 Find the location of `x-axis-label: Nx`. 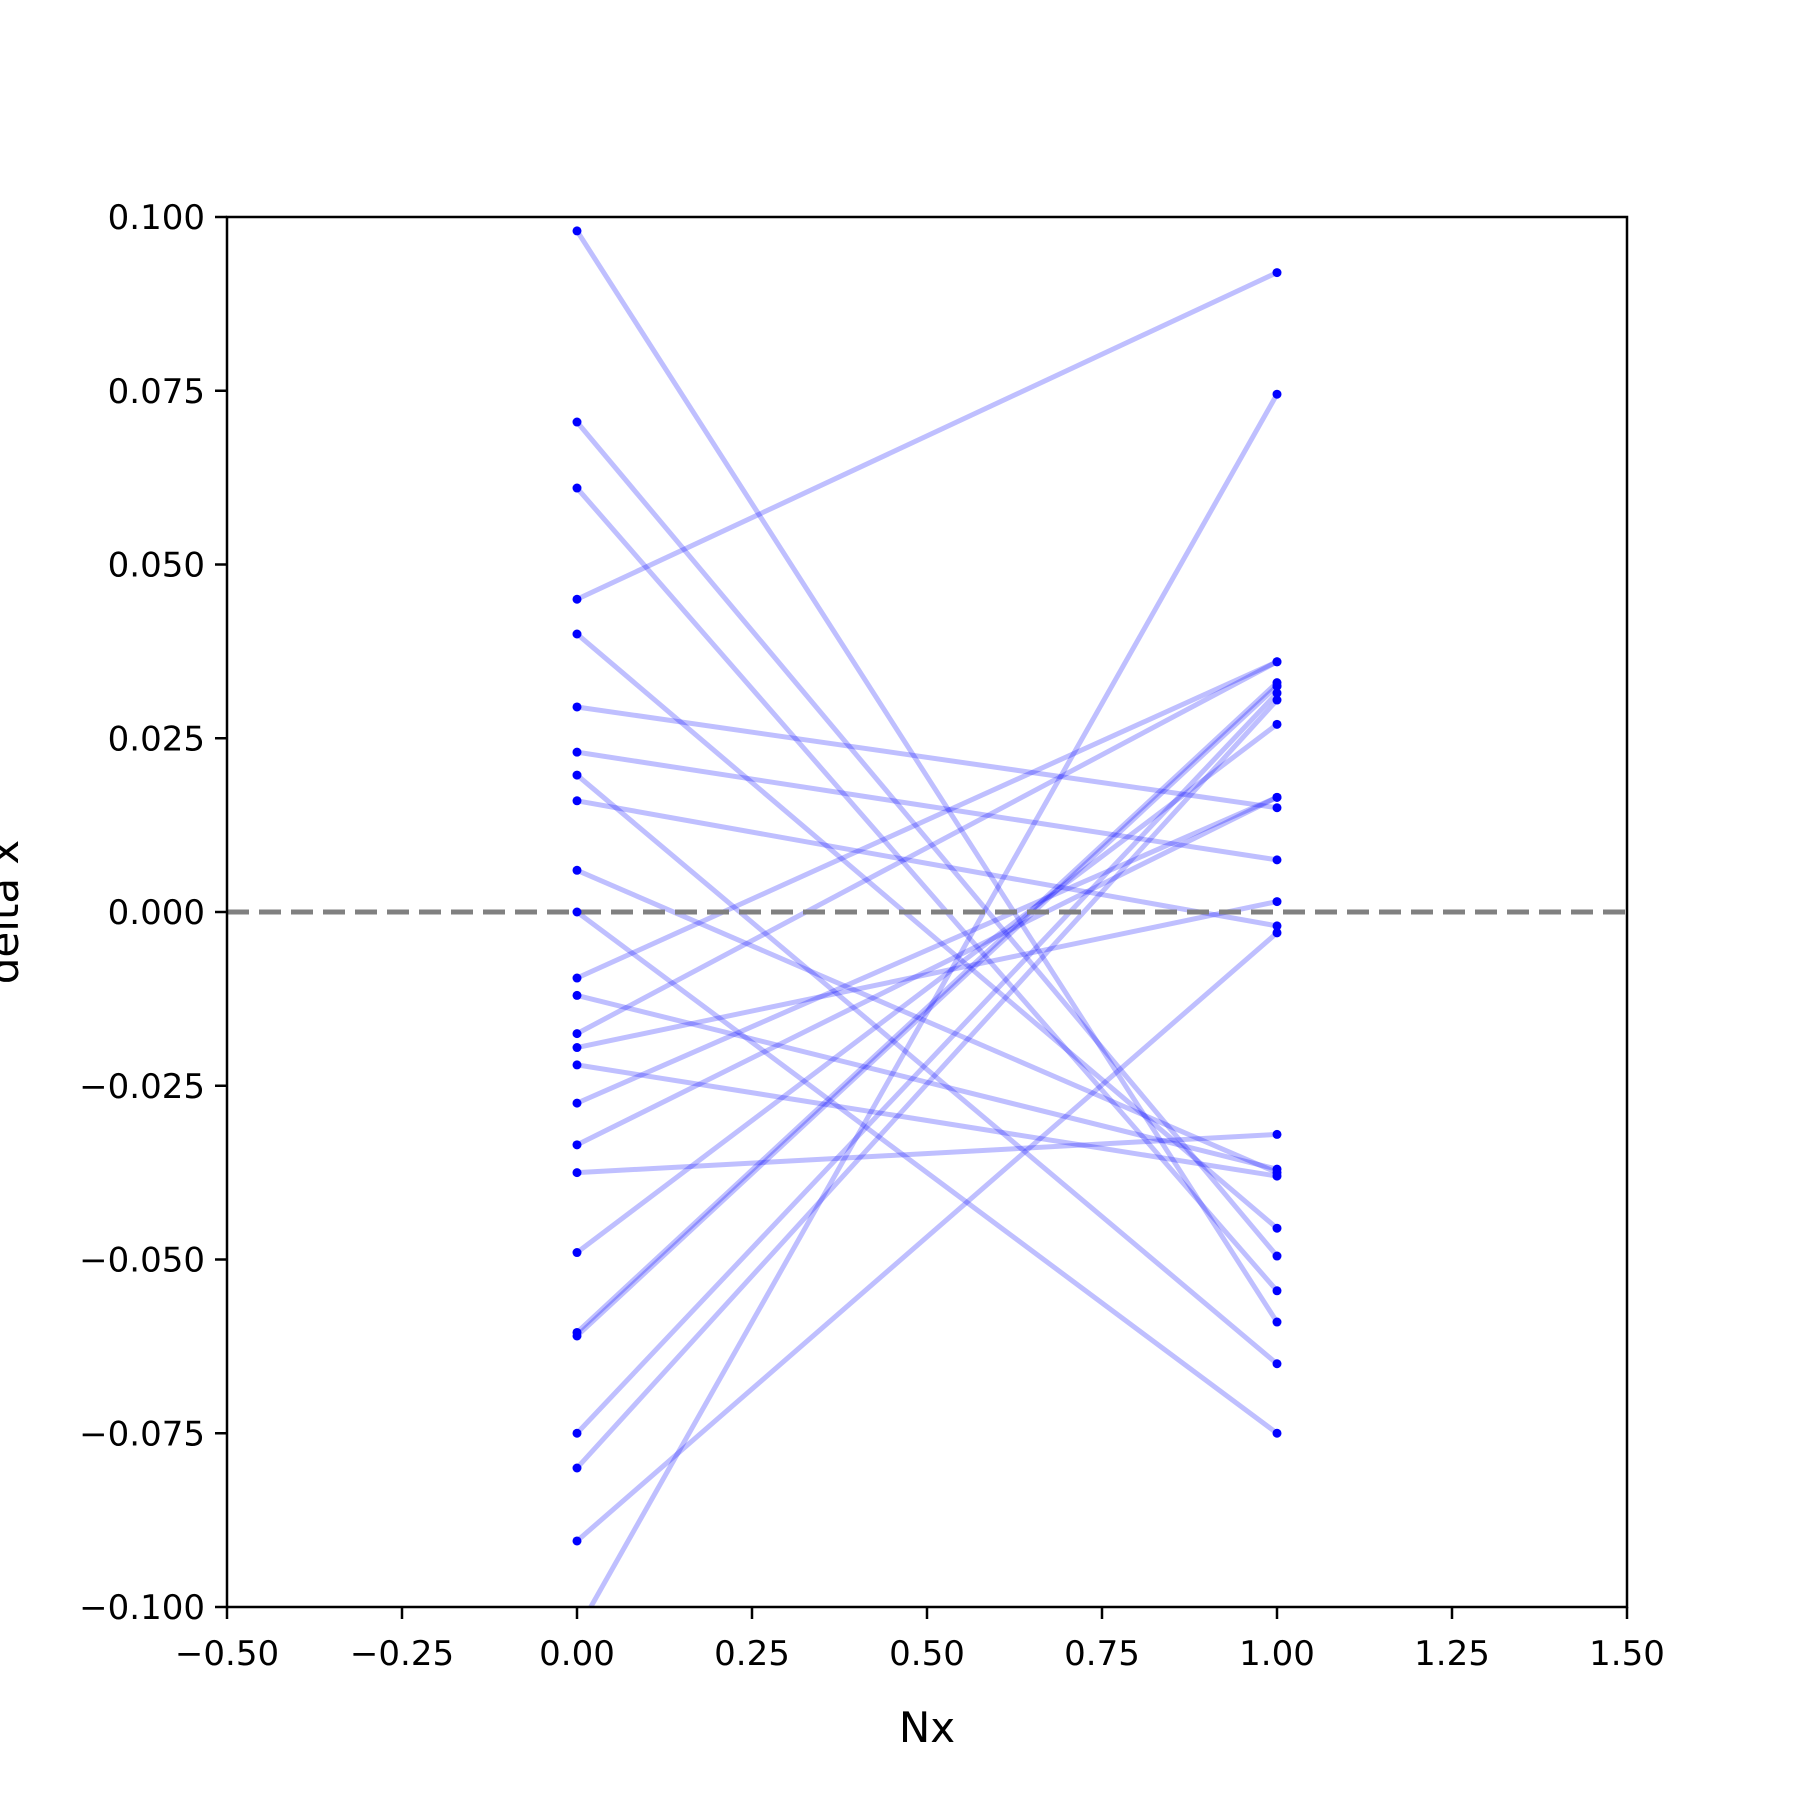

x-axis-label: Nx is located at coordinates (927, 1727).